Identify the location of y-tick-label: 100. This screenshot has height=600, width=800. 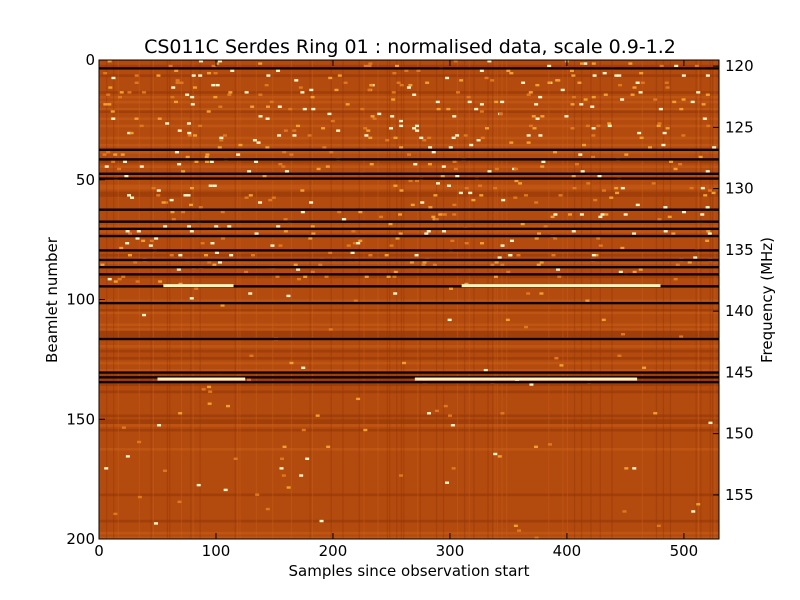
(80, 300).